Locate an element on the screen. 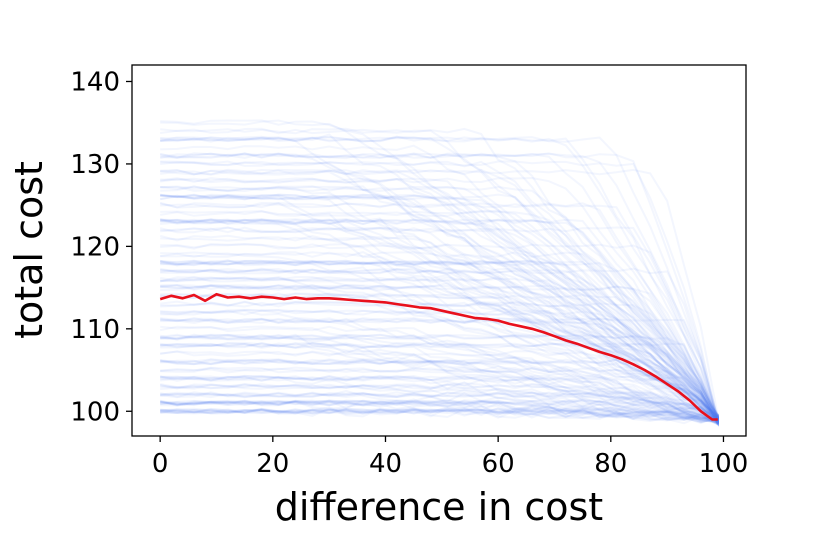 Image resolution: width=830 pixels, height=545 pixels. y-tick-label: 120 is located at coordinates (95, 247).